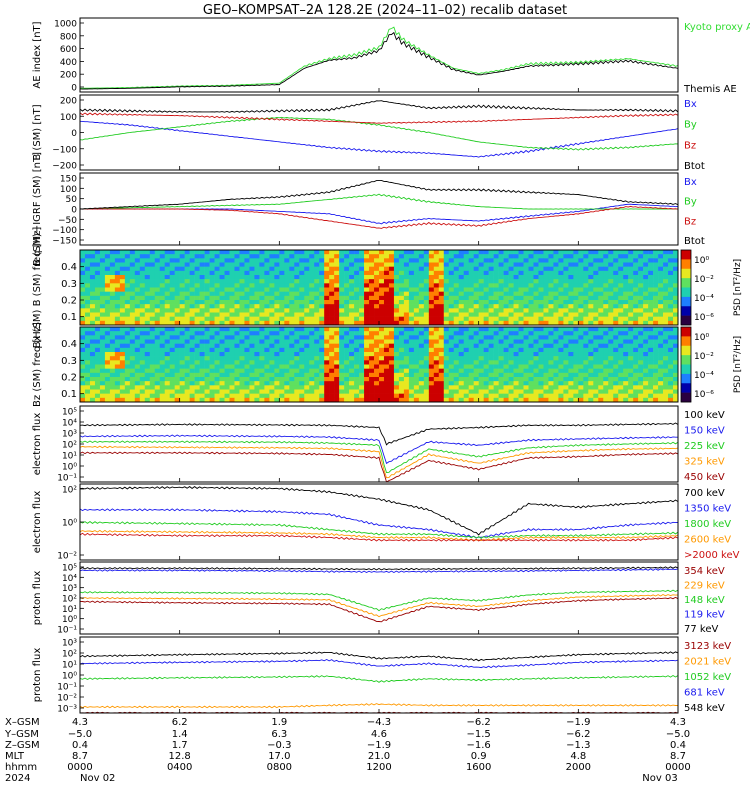  What do you see at coordinates (686, 283) in the screenshot?
I see `colorbar-segment` at bounding box center [686, 283].